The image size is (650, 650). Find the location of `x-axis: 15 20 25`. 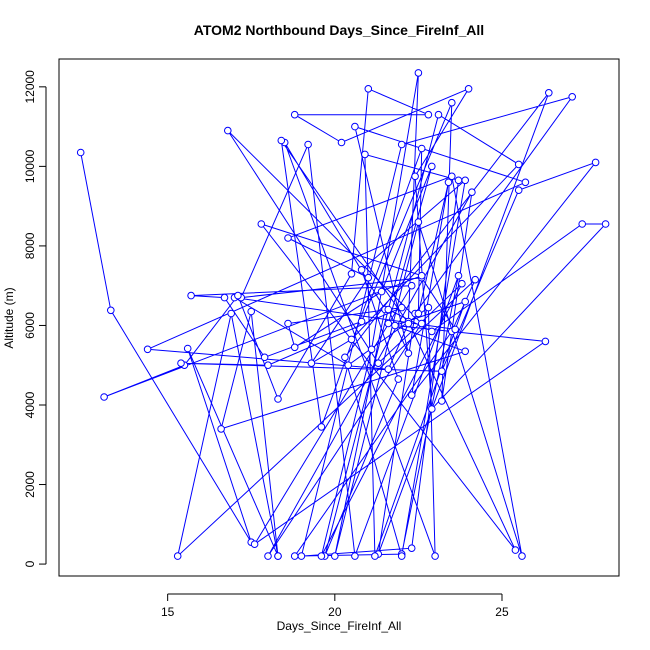

x-axis: 15 20 25 is located at coordinates (335, 606).